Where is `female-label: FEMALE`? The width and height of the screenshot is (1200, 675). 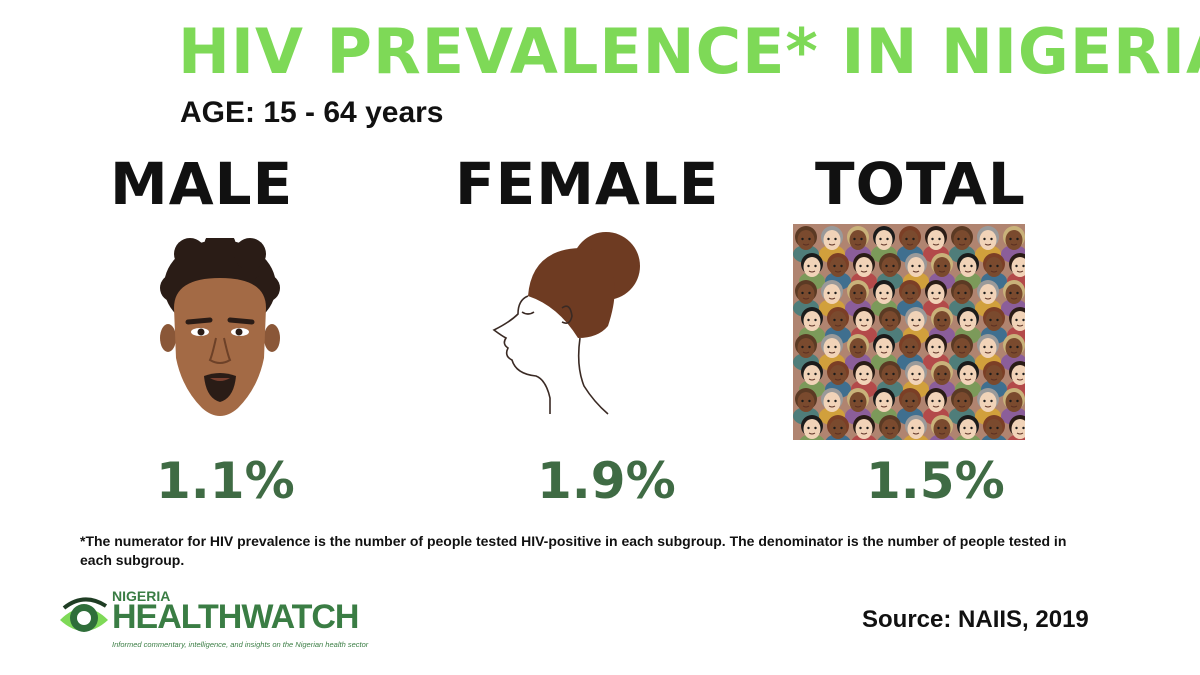
female-label: FEMALE is located at coordinates (587, 184).